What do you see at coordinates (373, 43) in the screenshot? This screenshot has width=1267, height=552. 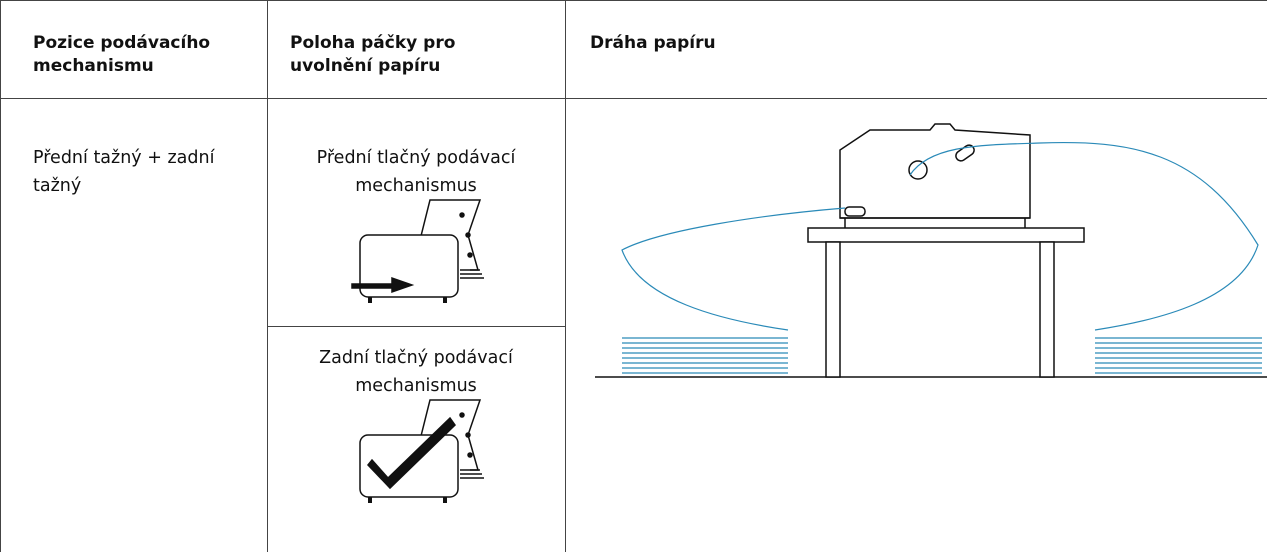 I see `text-line: Poloha páčky pro` at bounding box center [373, 43].